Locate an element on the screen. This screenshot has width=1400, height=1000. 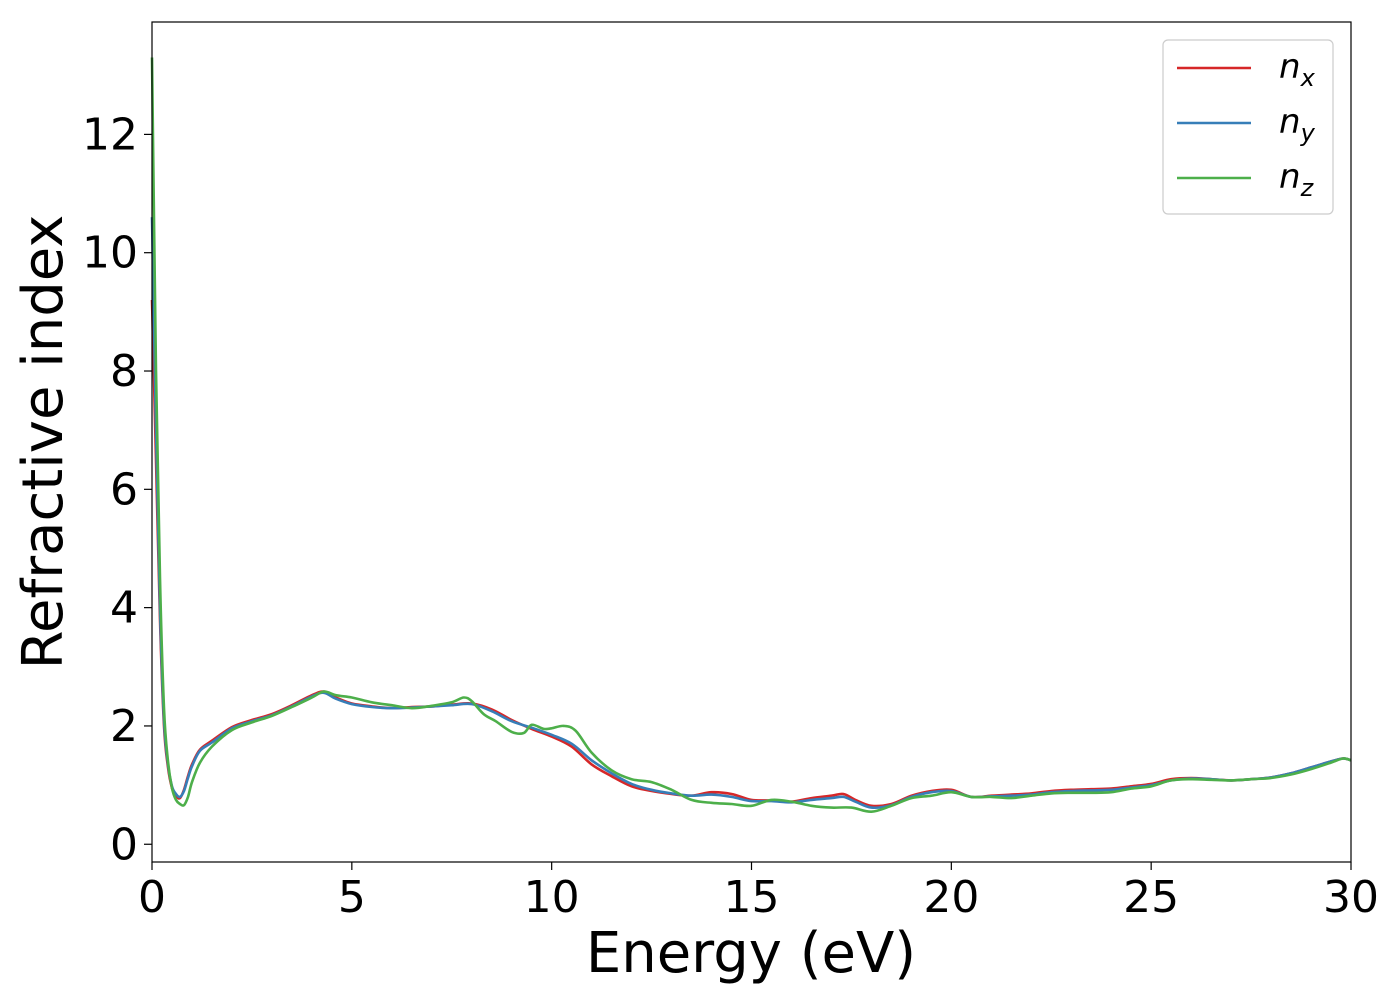
legend-box is located at coordinates (1248, 127).